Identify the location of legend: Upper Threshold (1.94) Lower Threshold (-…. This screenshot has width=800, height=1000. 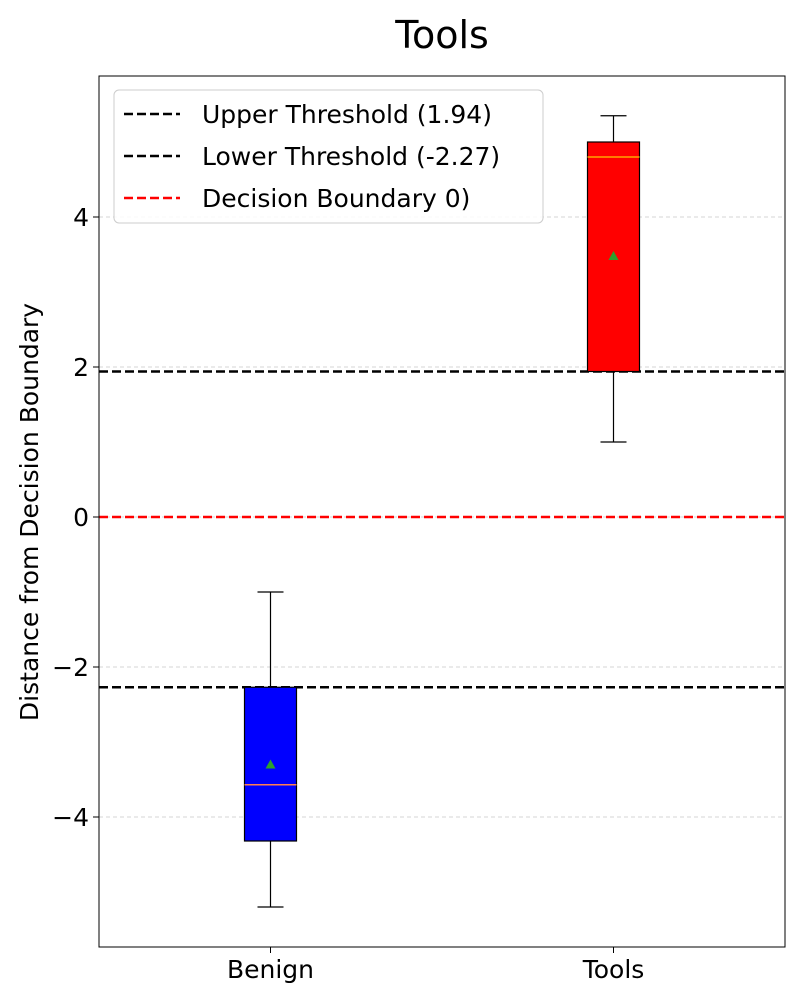
(328, 156).